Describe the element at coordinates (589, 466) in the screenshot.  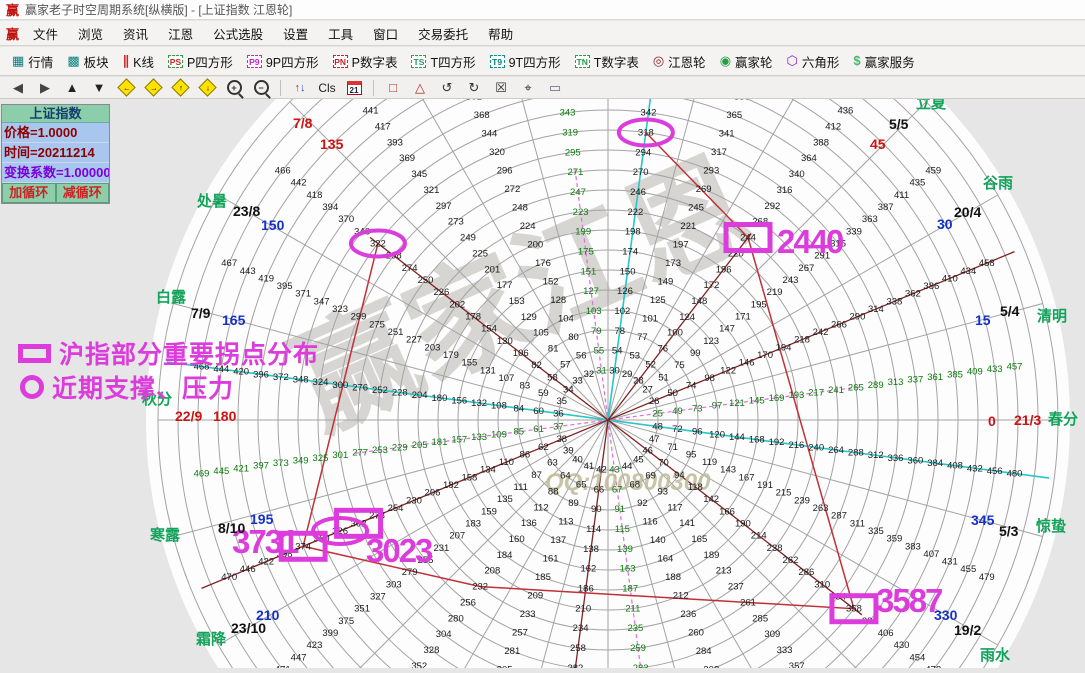
I see `svg-text: 41` at that location.